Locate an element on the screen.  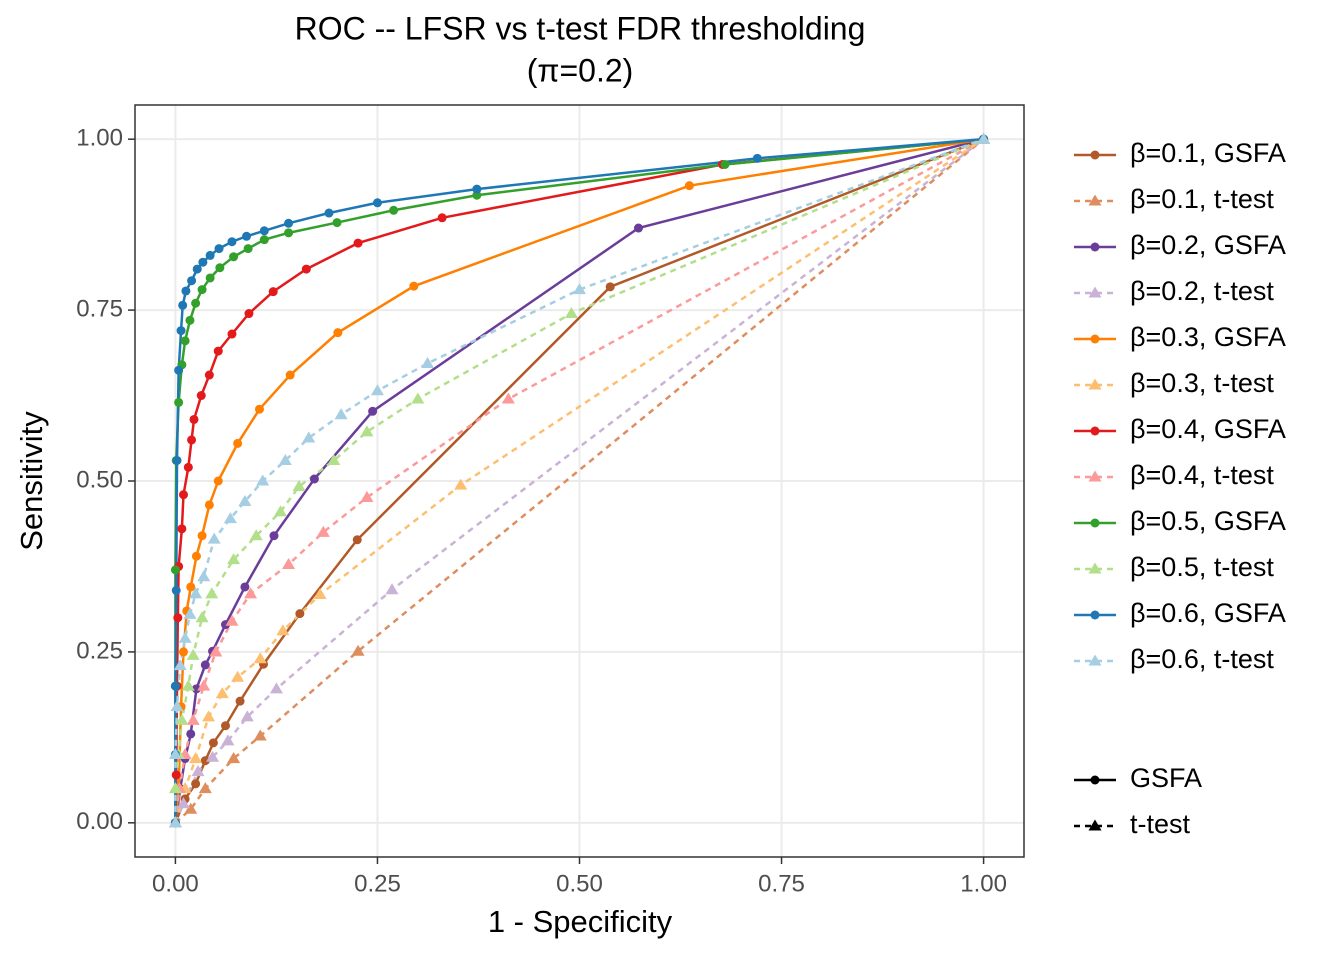
legend-label: β=0.3, t-test is located at coordinates (1202, 383).